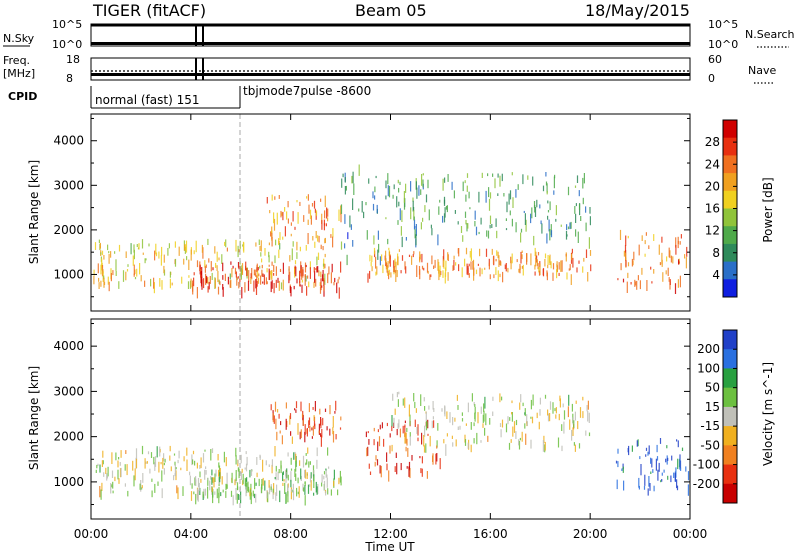  What do you see at coordinates (147, 100) in the screenshot?
I see `cpid-segment-1: normal (fast) 151` at bounding box center [147, 100].